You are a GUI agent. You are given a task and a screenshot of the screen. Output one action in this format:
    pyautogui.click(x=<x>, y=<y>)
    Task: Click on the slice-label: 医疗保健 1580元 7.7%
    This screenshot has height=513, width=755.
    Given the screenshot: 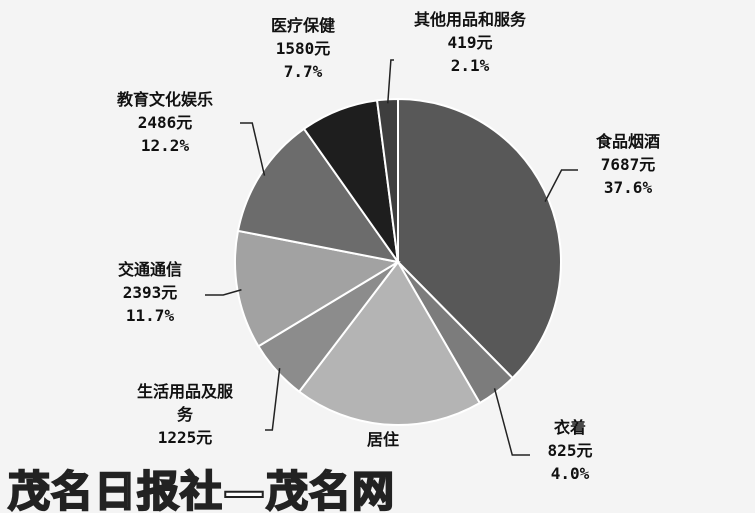 What is the action you would take?
    pyautogui.click(x=303, y=48)
    